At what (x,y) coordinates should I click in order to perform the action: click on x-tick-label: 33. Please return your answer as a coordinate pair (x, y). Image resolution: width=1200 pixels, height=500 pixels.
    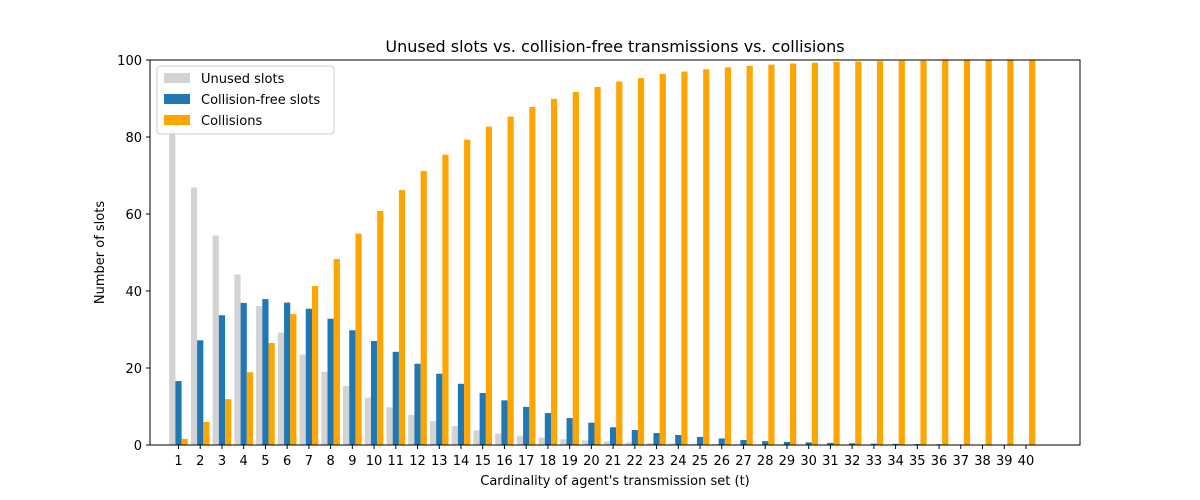
    Looking at the image, I should click on (874, 461).